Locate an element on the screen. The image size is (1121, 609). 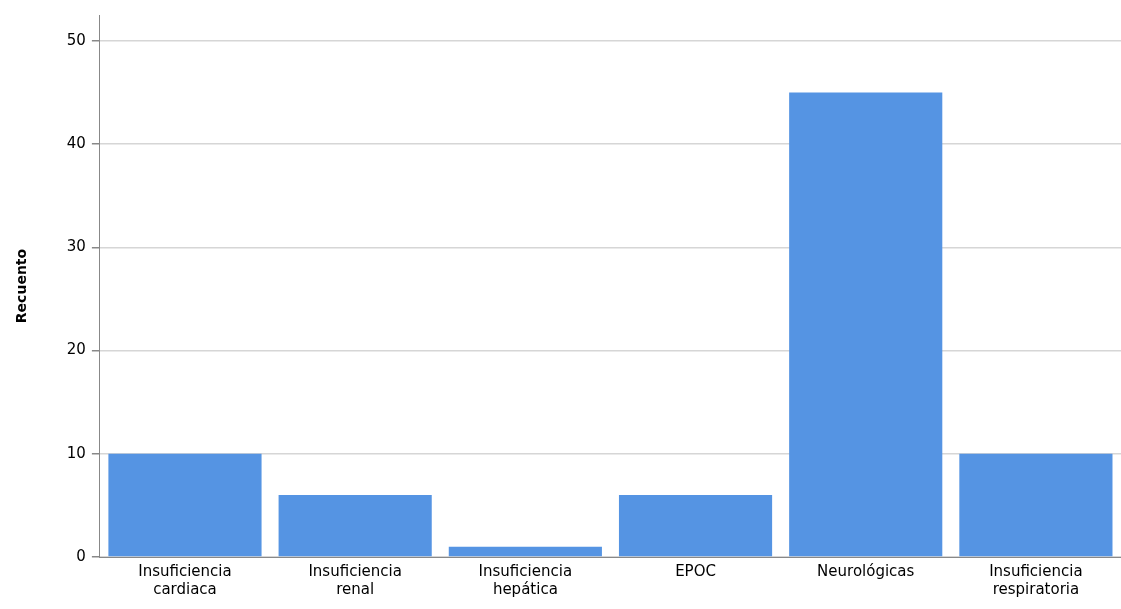
x-tick-label: Insuficiencia renal is located at coordinates (355, 579).